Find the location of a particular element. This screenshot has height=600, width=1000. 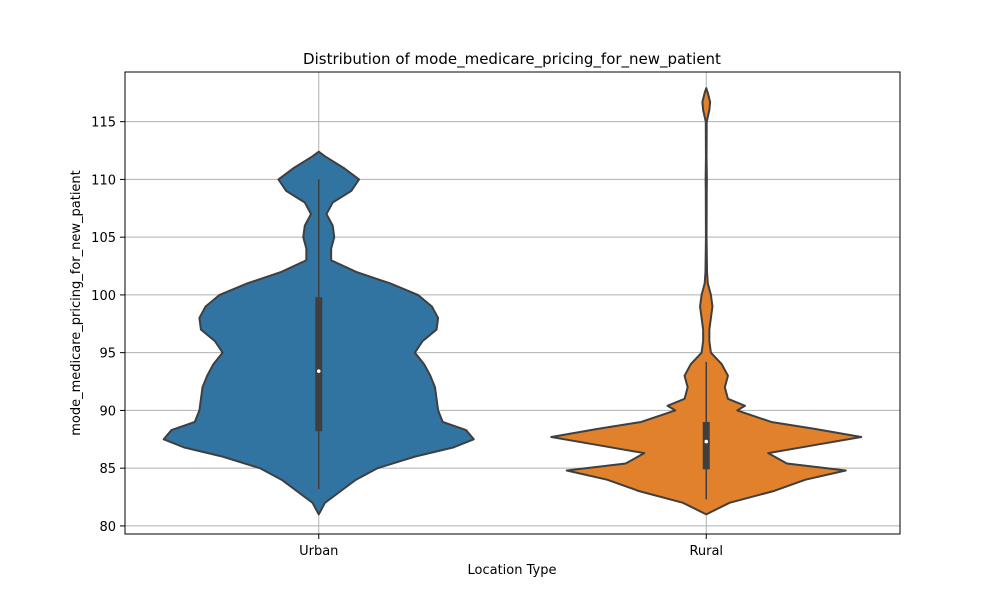

x-axis-label: Location Type is located at coordinates (512, 570).